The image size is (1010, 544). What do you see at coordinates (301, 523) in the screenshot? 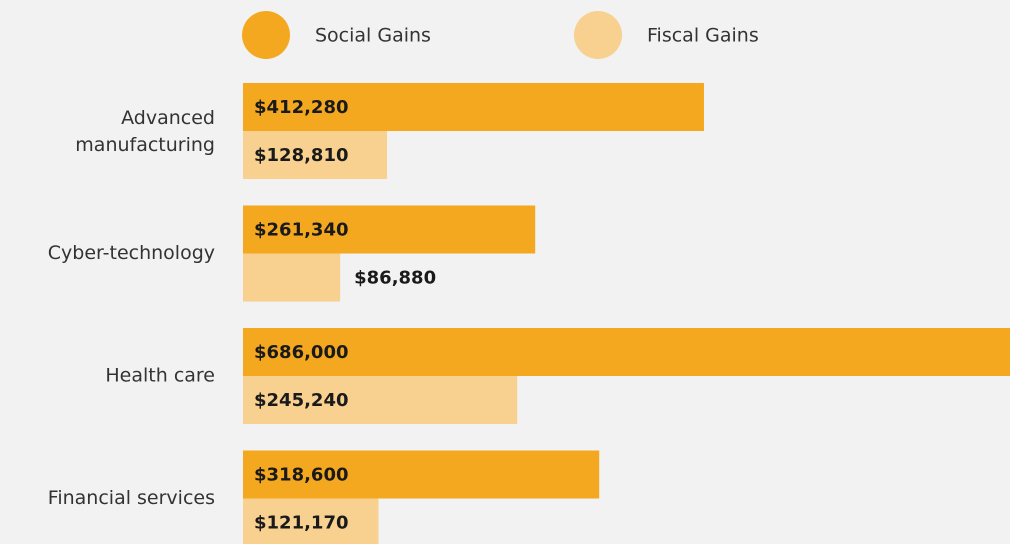
I see `value-label: $121,170` at bounding box center [301, 523].